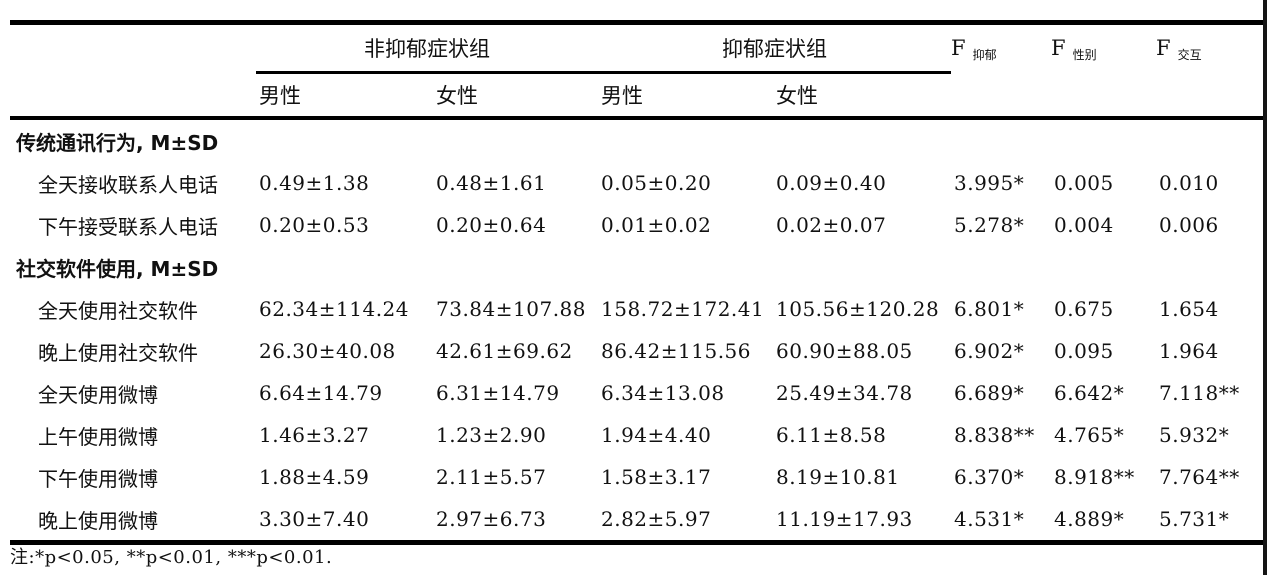  I want to click on data-cell: 6.31±14.79, so click(498, 393).